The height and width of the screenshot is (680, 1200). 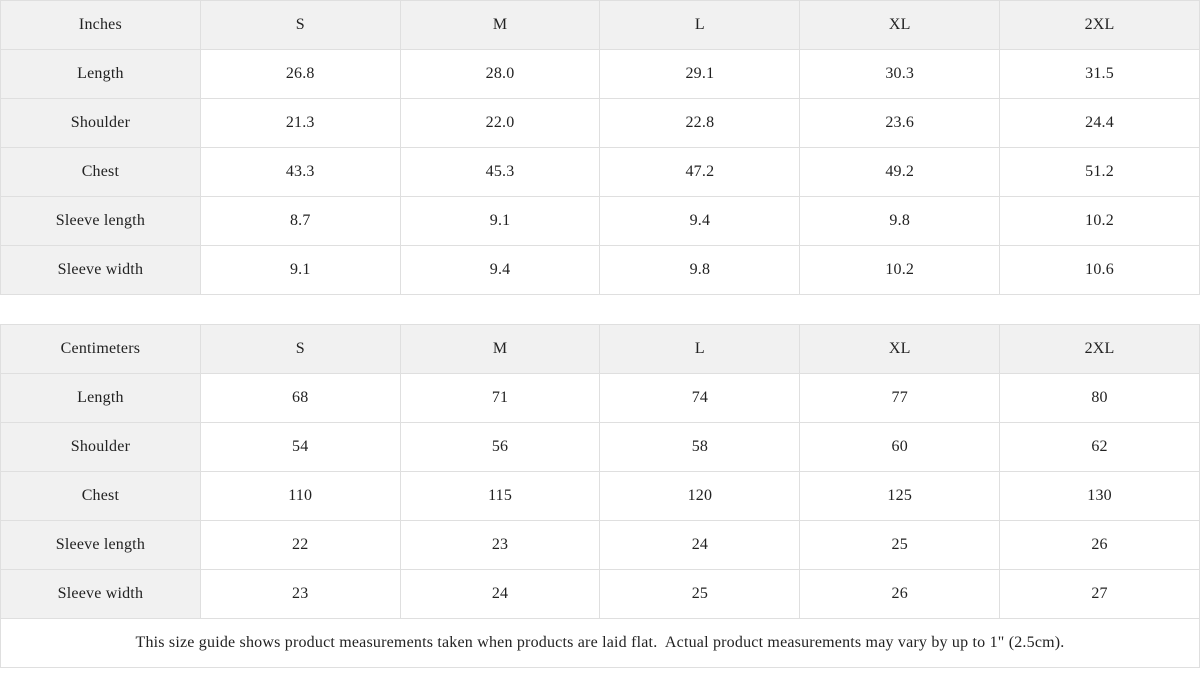 What do you see at coordinates (1099, 398) in the screenshot?
I see `value-cell: 80` at bounding box center [1099, 398].